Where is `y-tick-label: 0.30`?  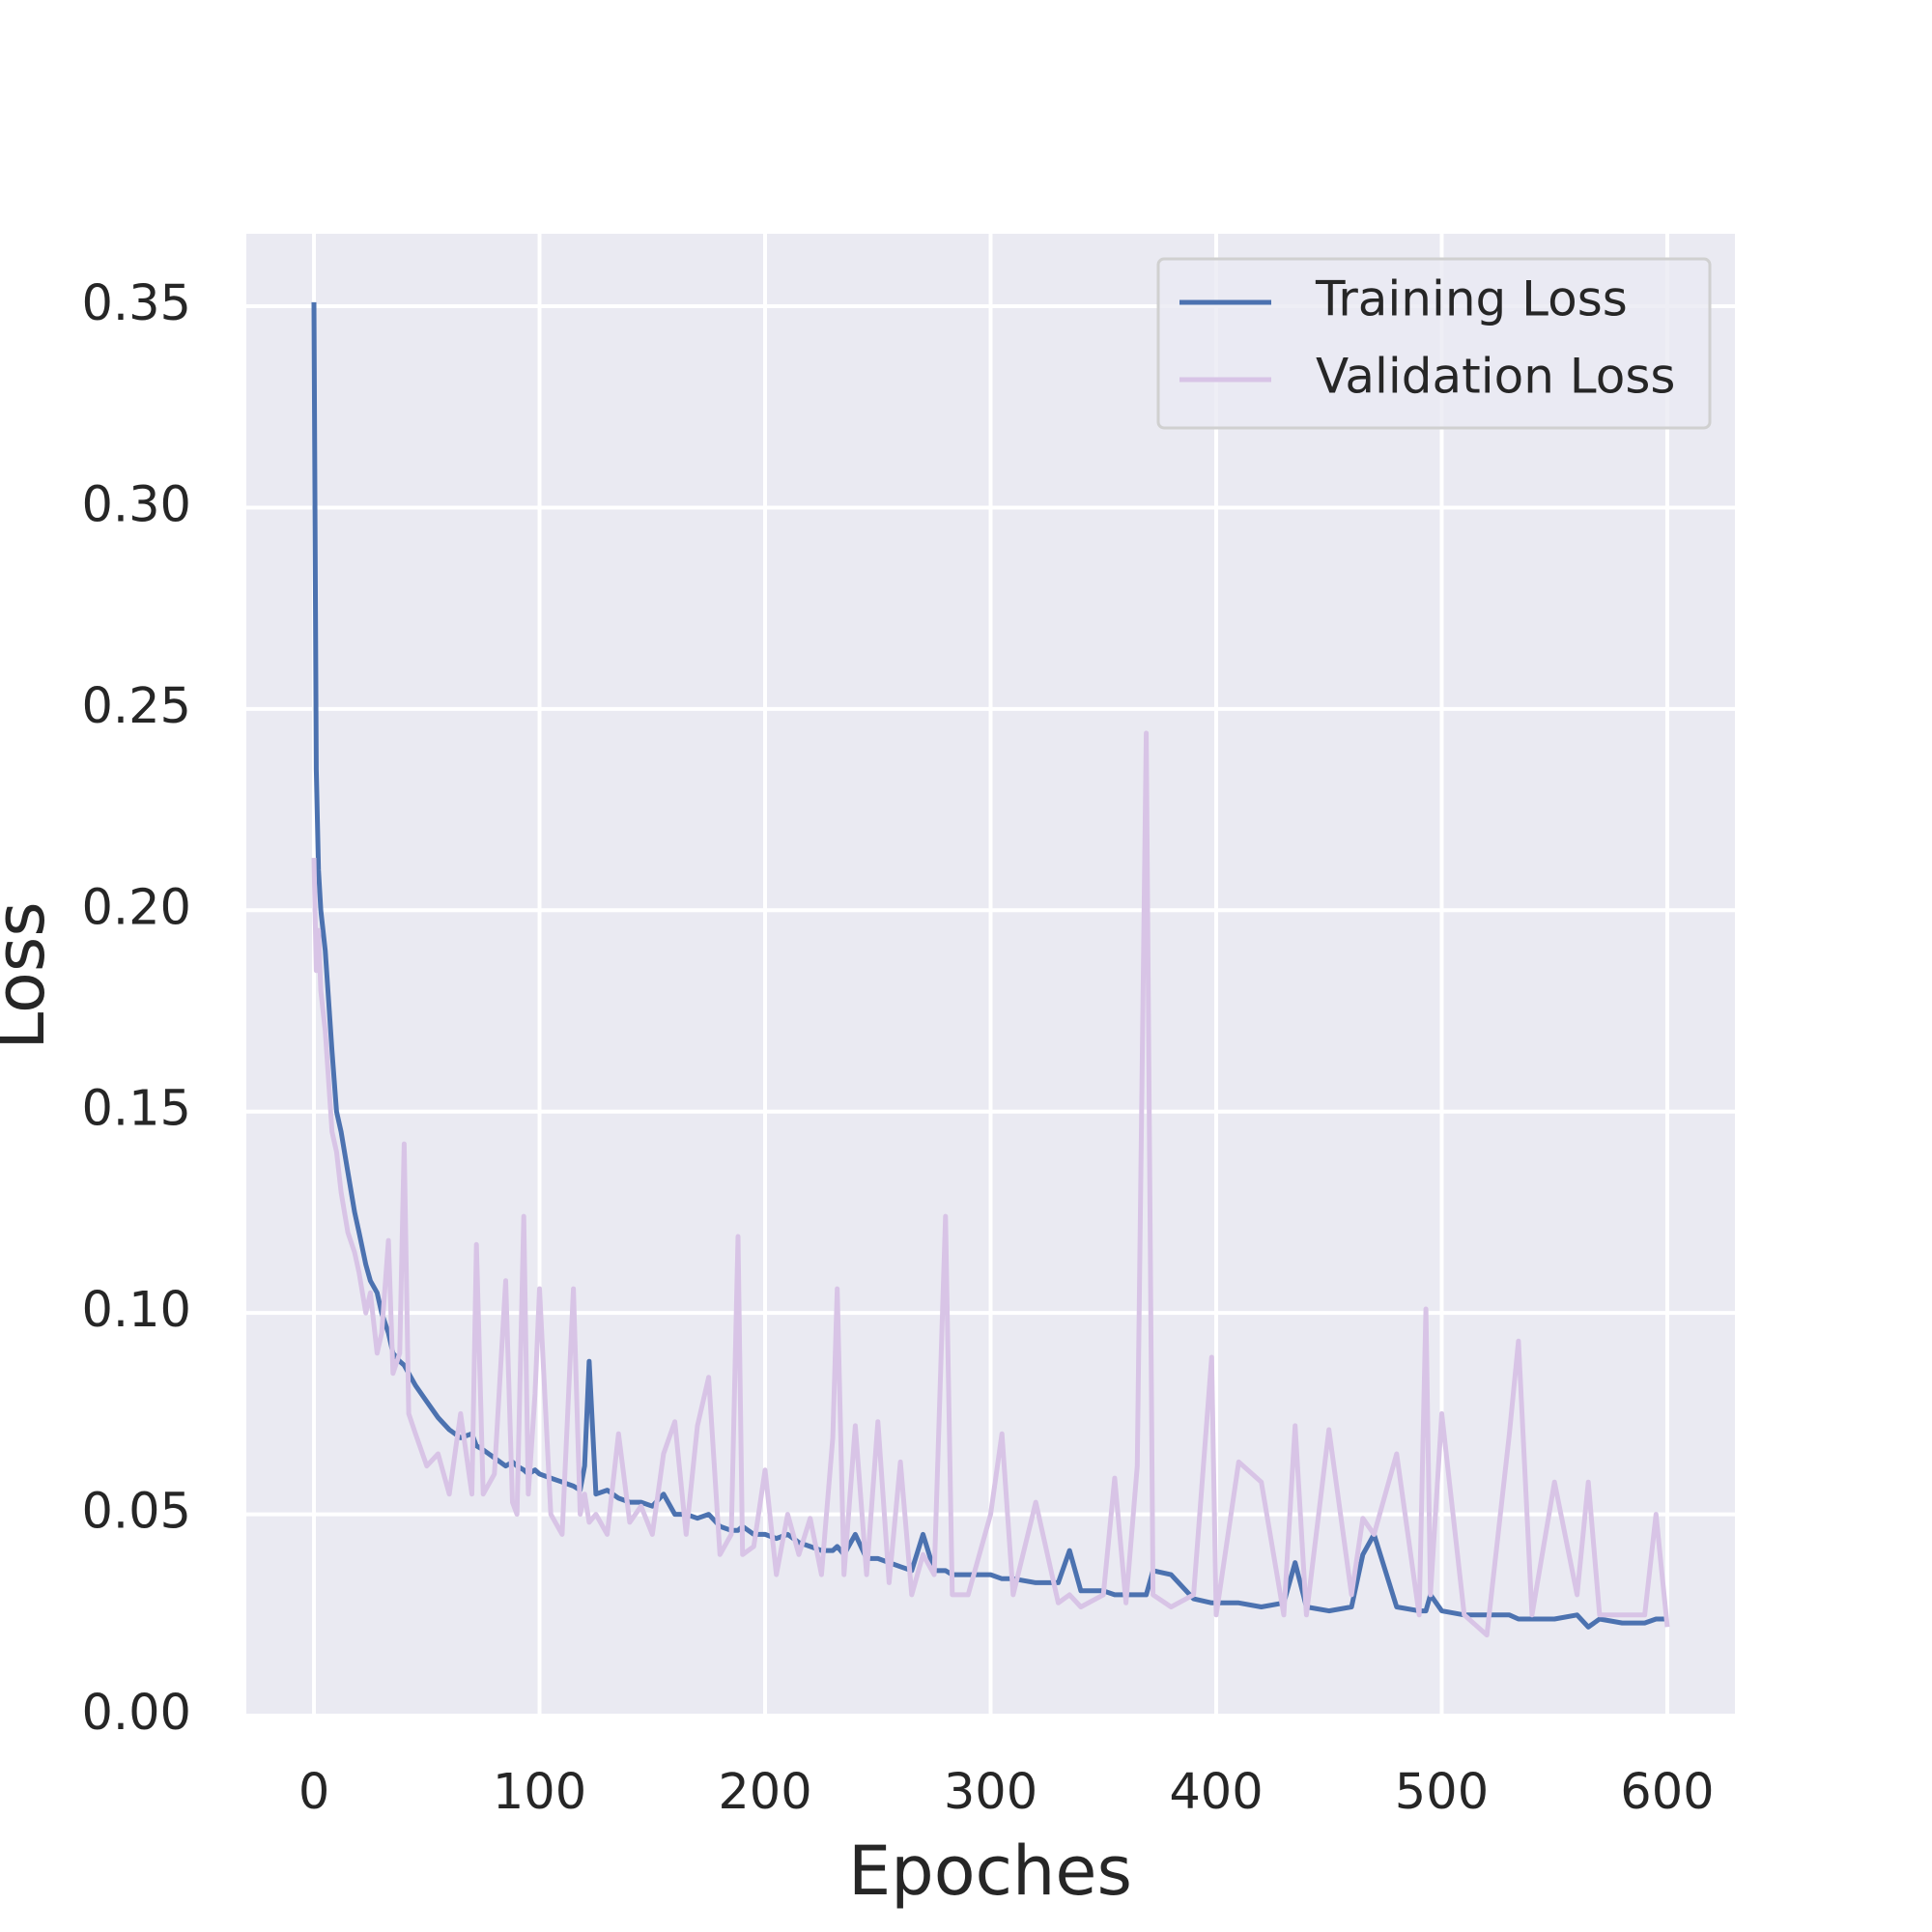 y-tick-label: 0.30 is located at coordinates (136, 505).